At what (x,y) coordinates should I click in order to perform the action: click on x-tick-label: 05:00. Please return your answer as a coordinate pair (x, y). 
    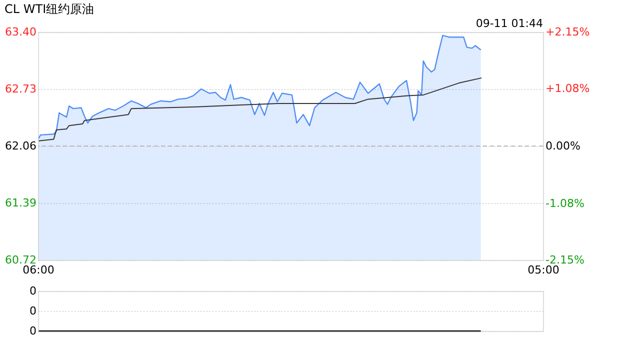
    Looking at the image, I should click on (544, 270).